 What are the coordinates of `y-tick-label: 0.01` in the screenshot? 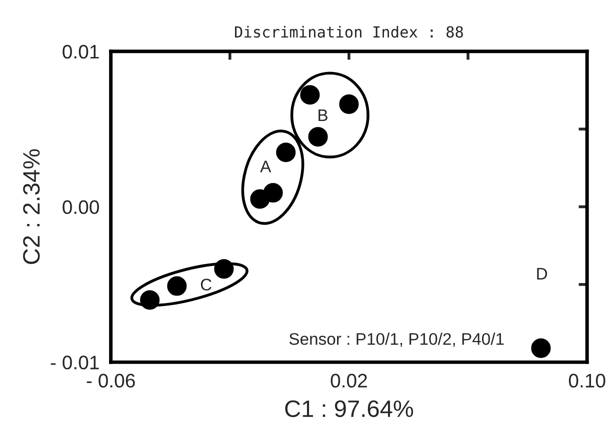 It's located at (80, 51).